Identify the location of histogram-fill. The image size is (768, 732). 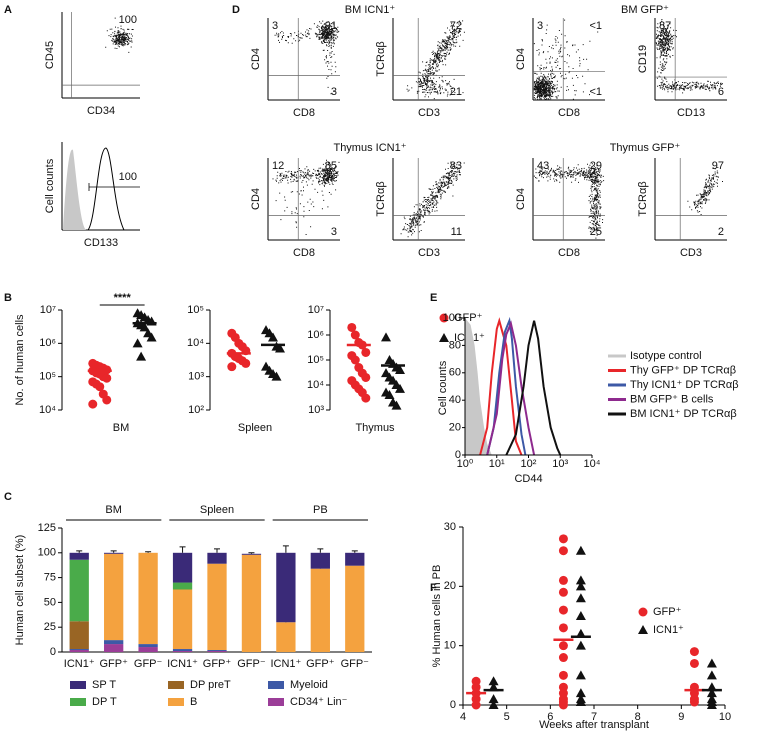
(74, 189).